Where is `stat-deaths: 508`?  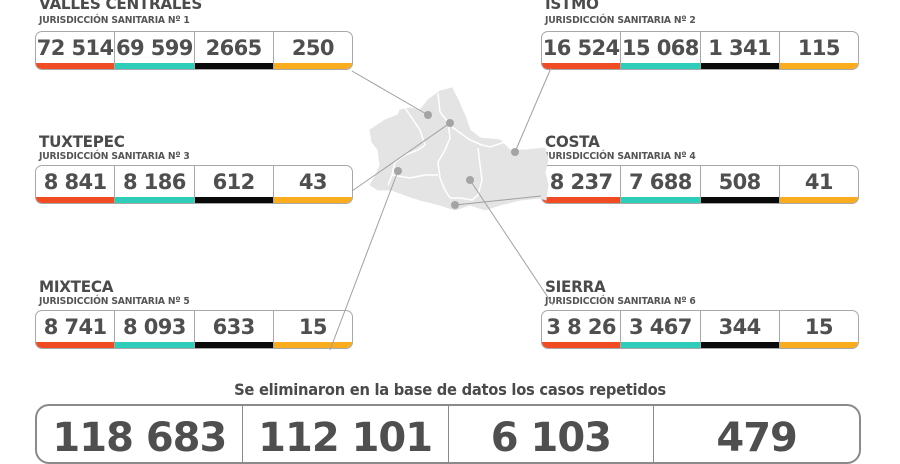
stat-deaths: 508 is located at coordinates (740, 184).